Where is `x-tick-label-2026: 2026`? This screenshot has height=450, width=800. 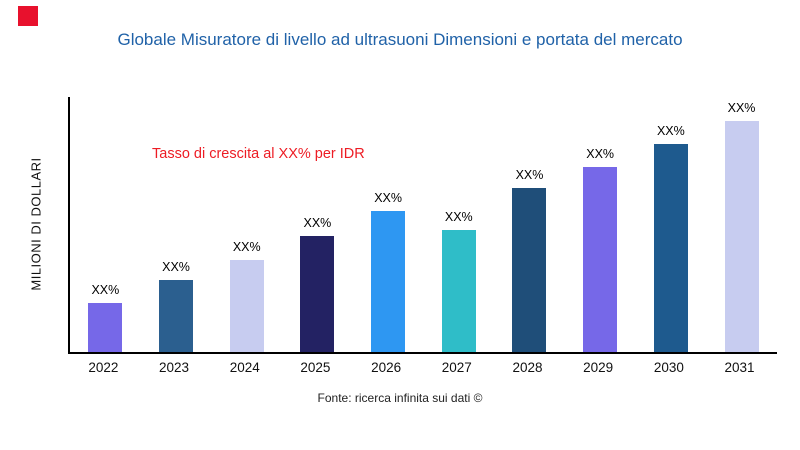
x-tick-label-2026: 2026 is located at coordinates (386, 367).